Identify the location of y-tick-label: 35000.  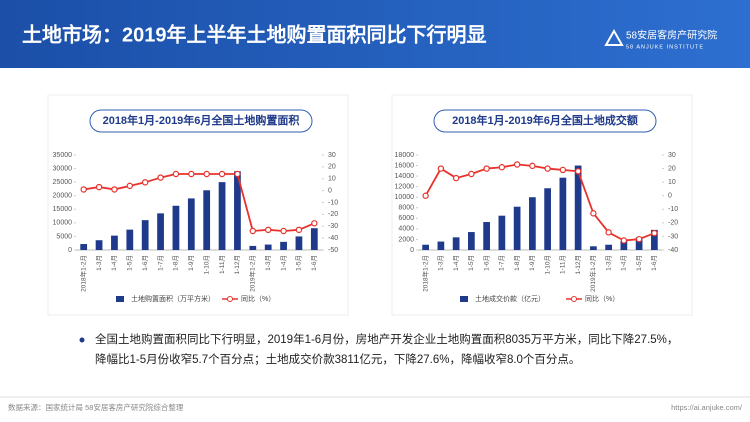
(63, 155).